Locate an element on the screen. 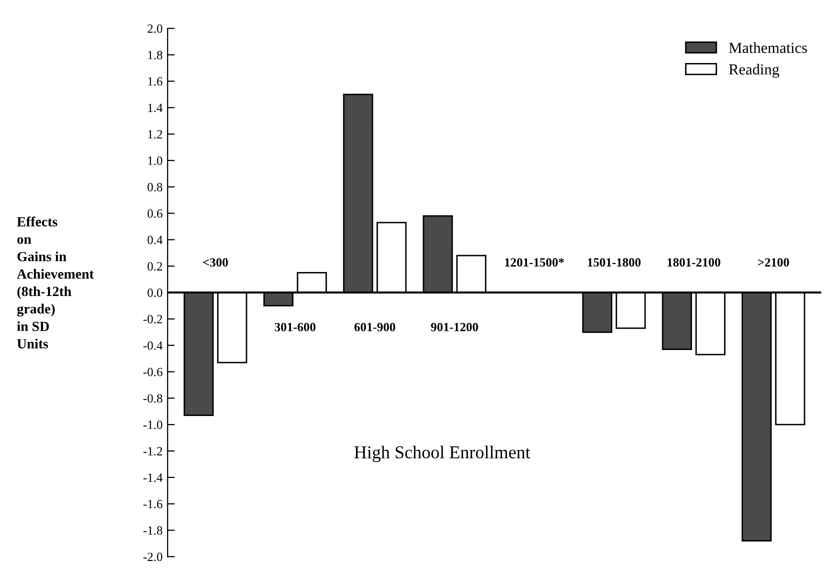  x-tick-label: 1801-2100 is located at coordinates (694, 262).